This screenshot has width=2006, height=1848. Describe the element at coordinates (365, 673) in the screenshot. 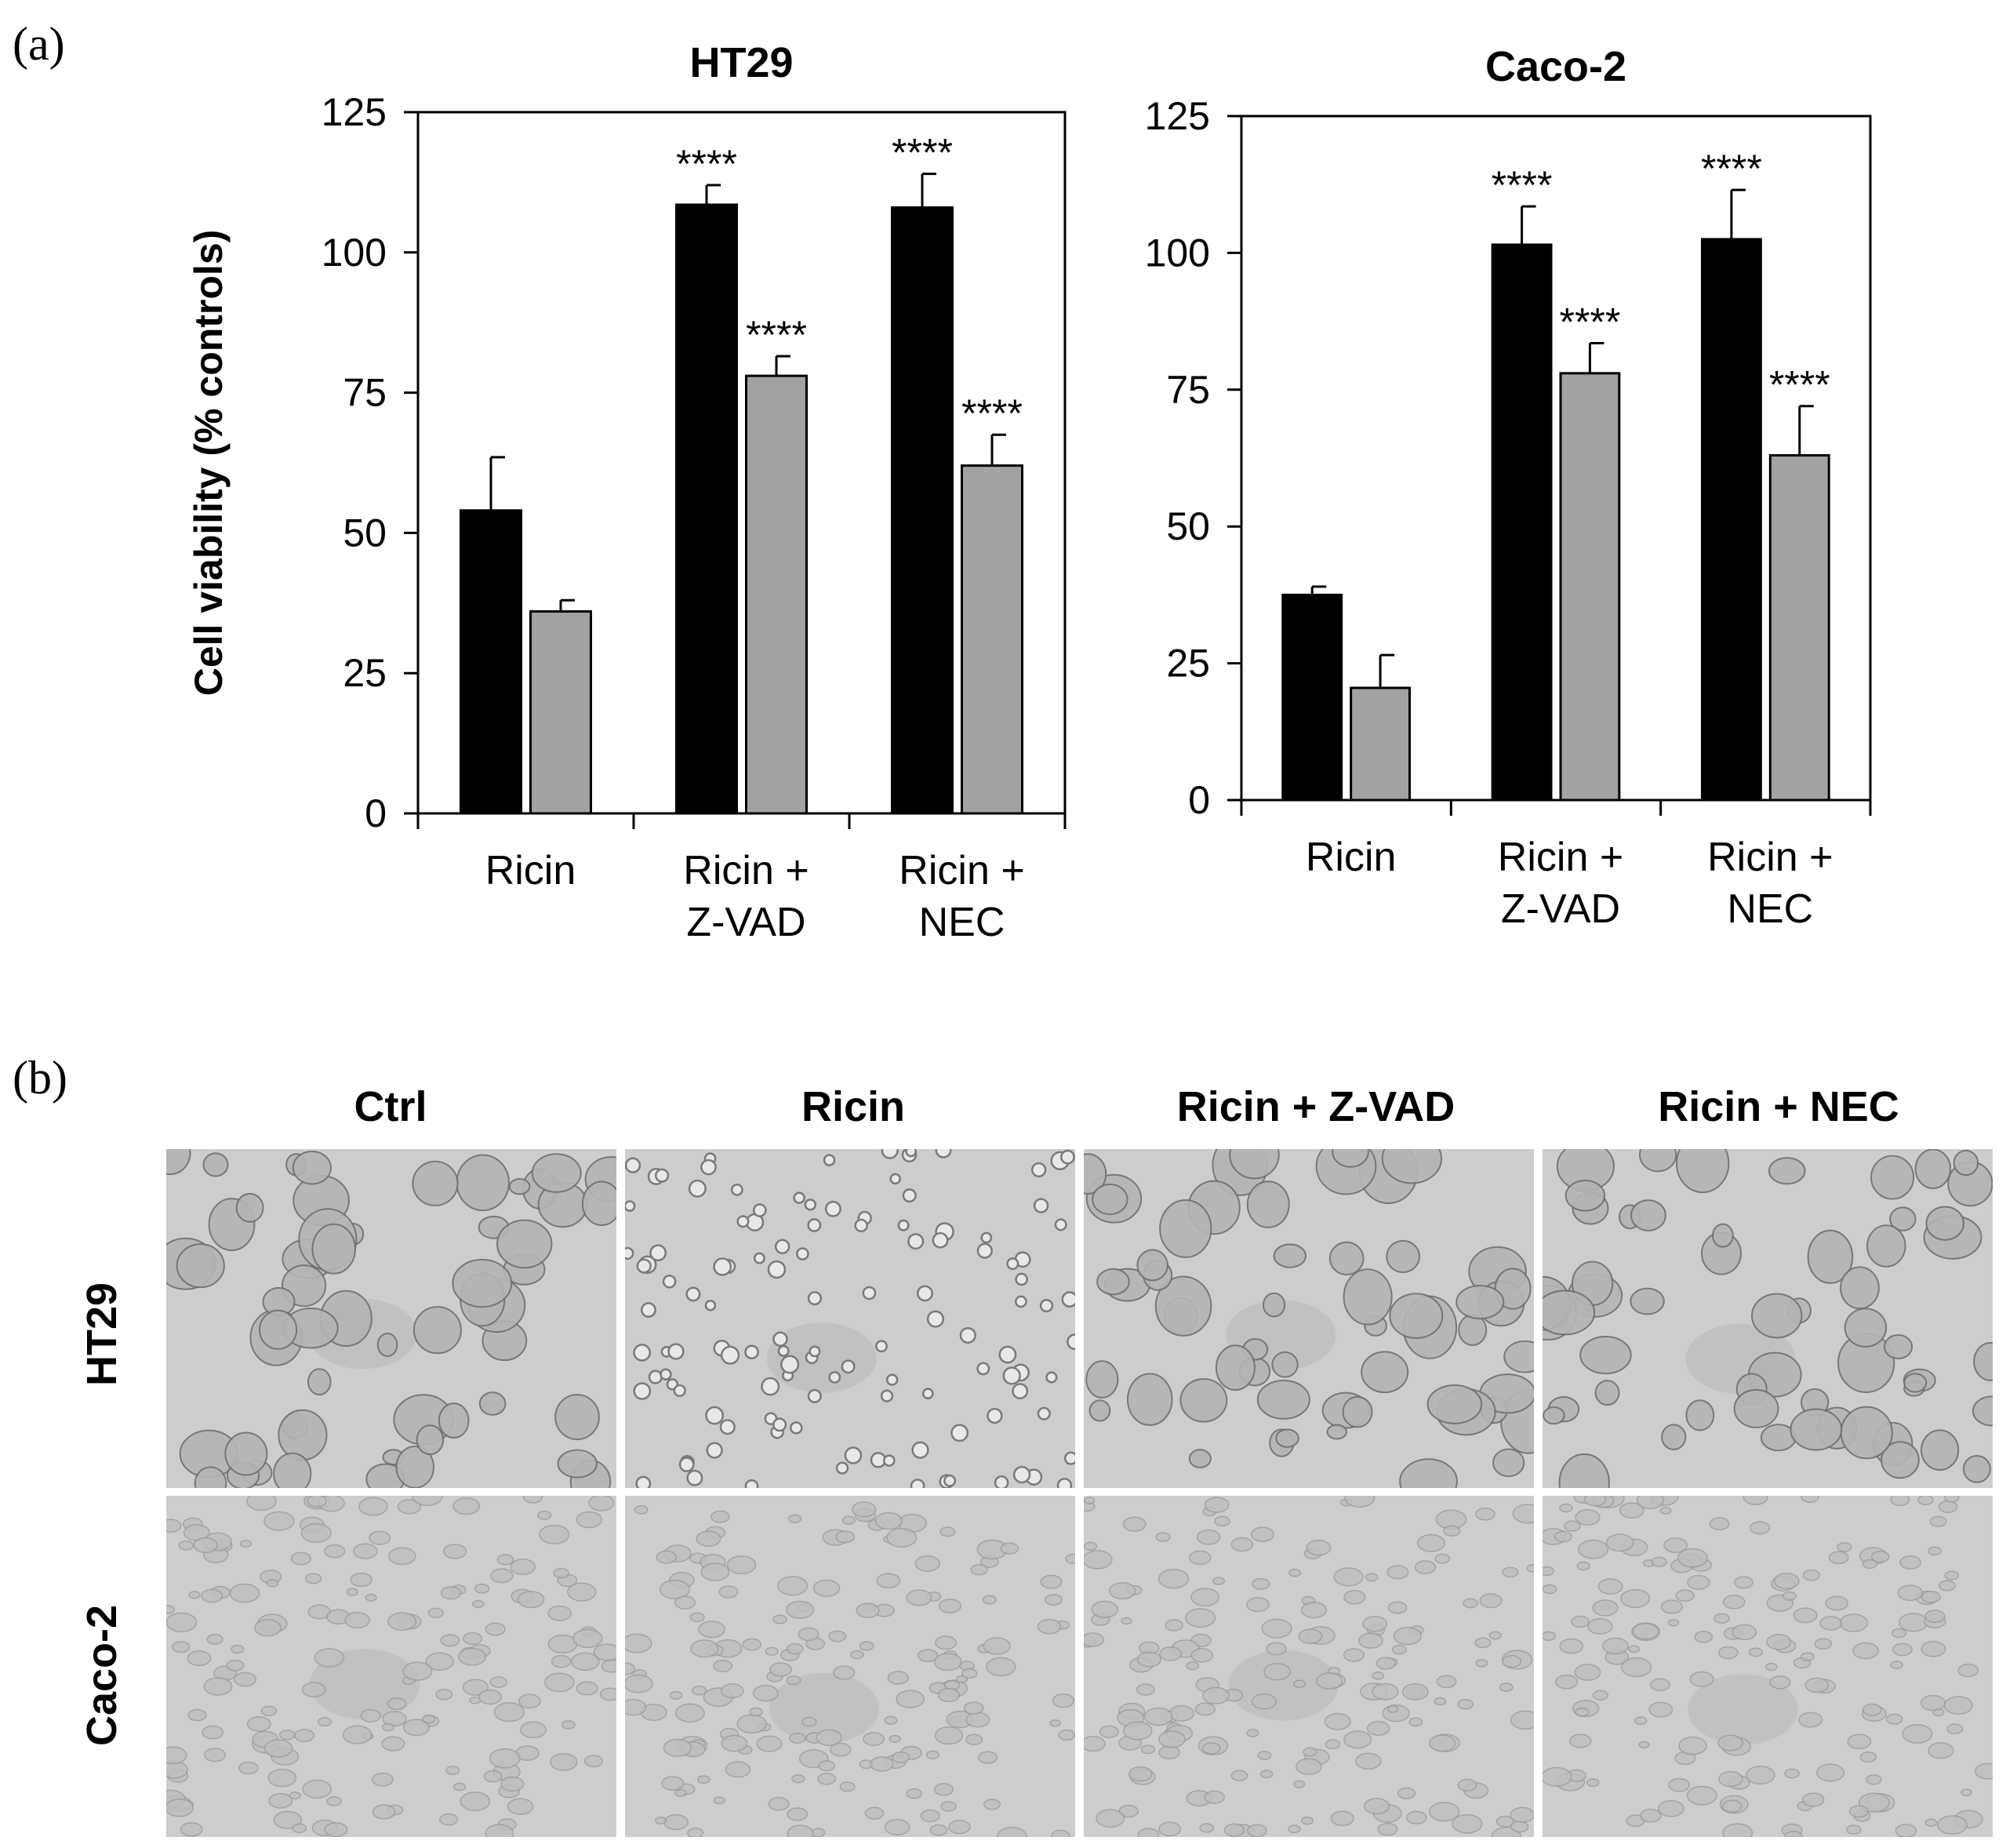

I see `chart1-ytick-label: 25` at that location.